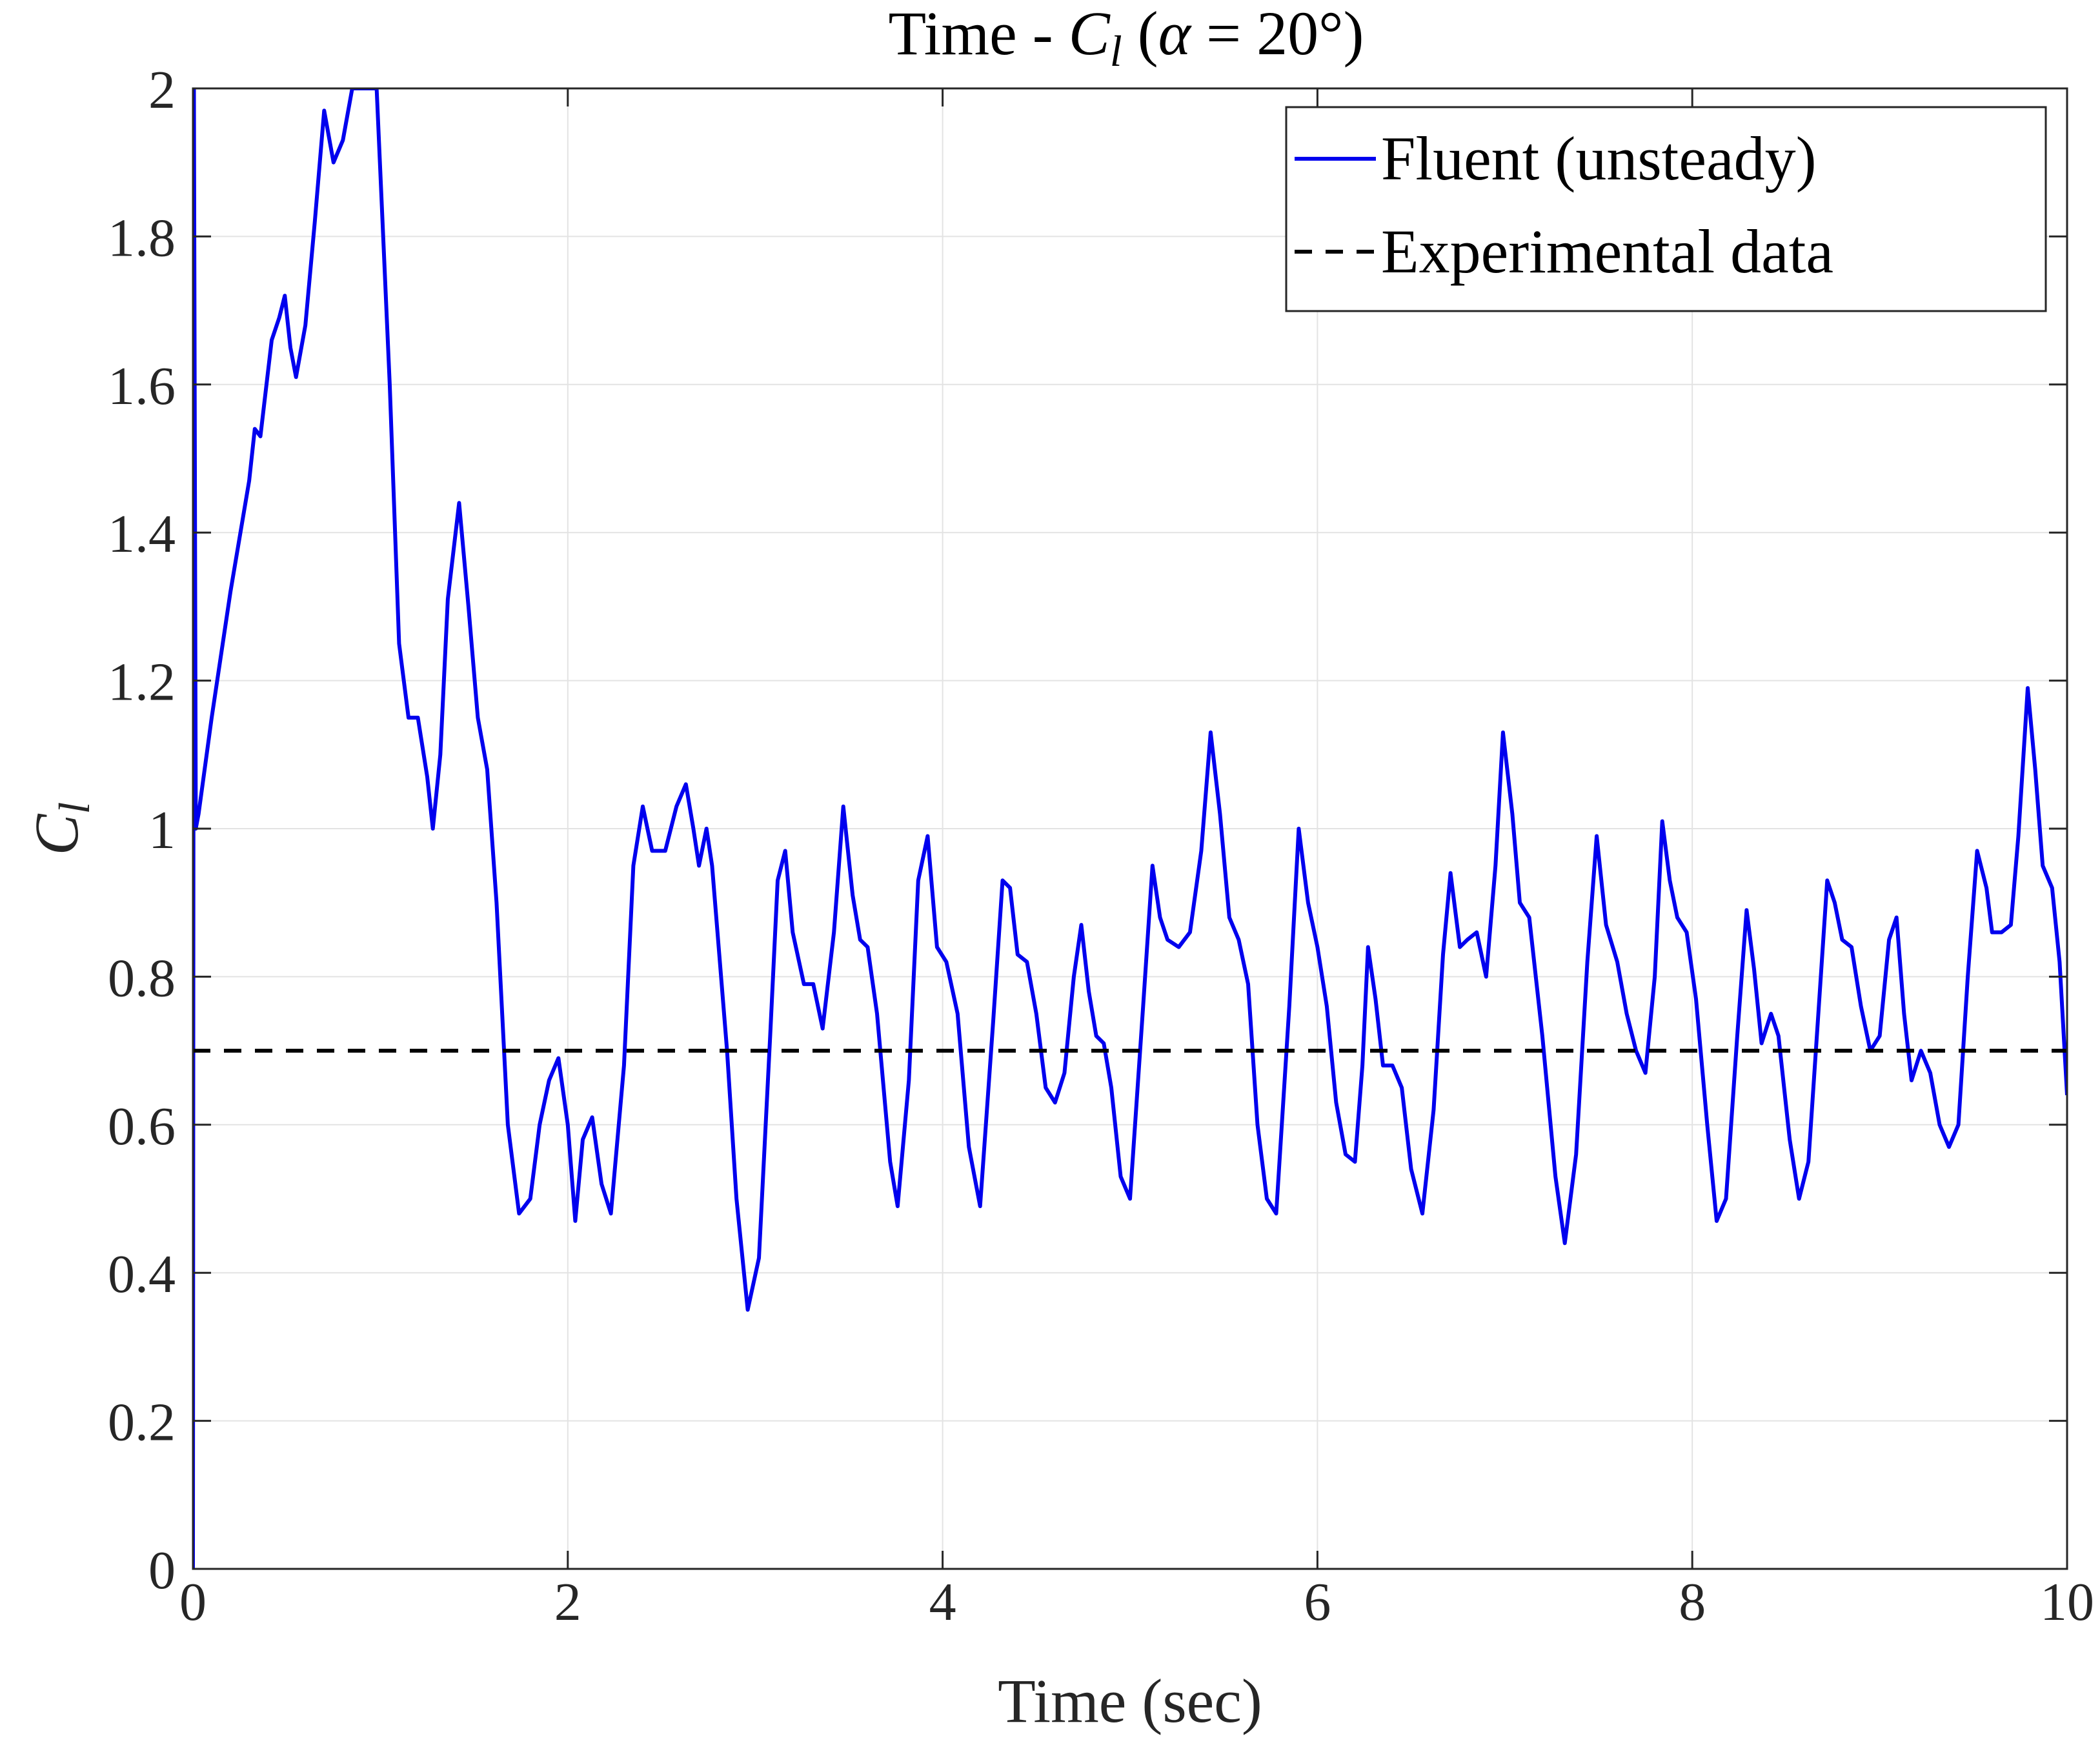 The image size is (2100, 1747). What do you see at coordinates (567, 1602) in the screenshot?
I see `x-tick-label: 2` at bounding box center [567, 1602].